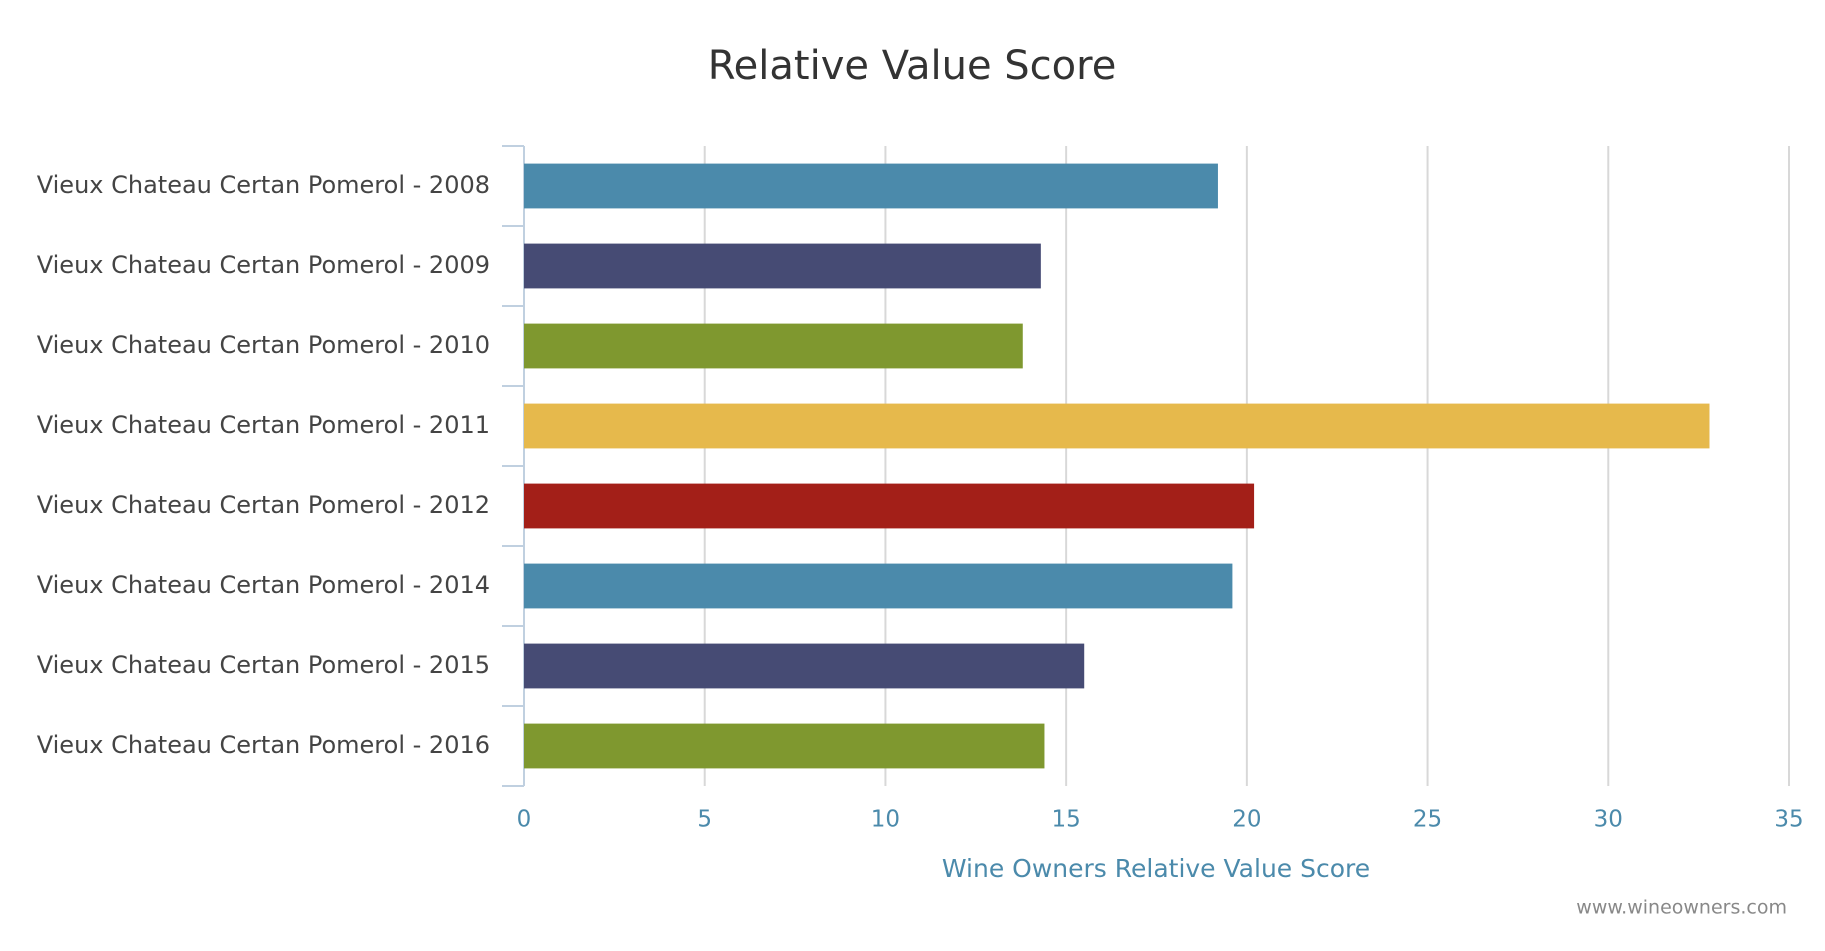  What do you see at coordinates (1246, 820) in the screenshot?
I see `x-tick-label: 20` at bounding box center [1246, 820].